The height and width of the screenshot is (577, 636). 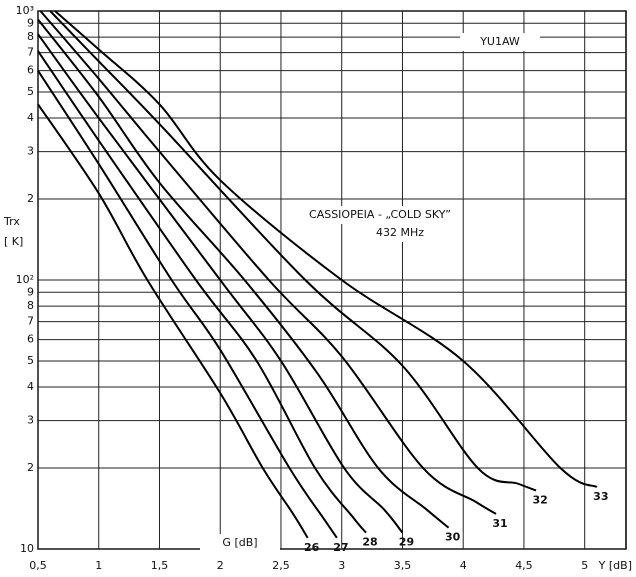 I want to click on curve-label: 31, so click(x=499, y=523).